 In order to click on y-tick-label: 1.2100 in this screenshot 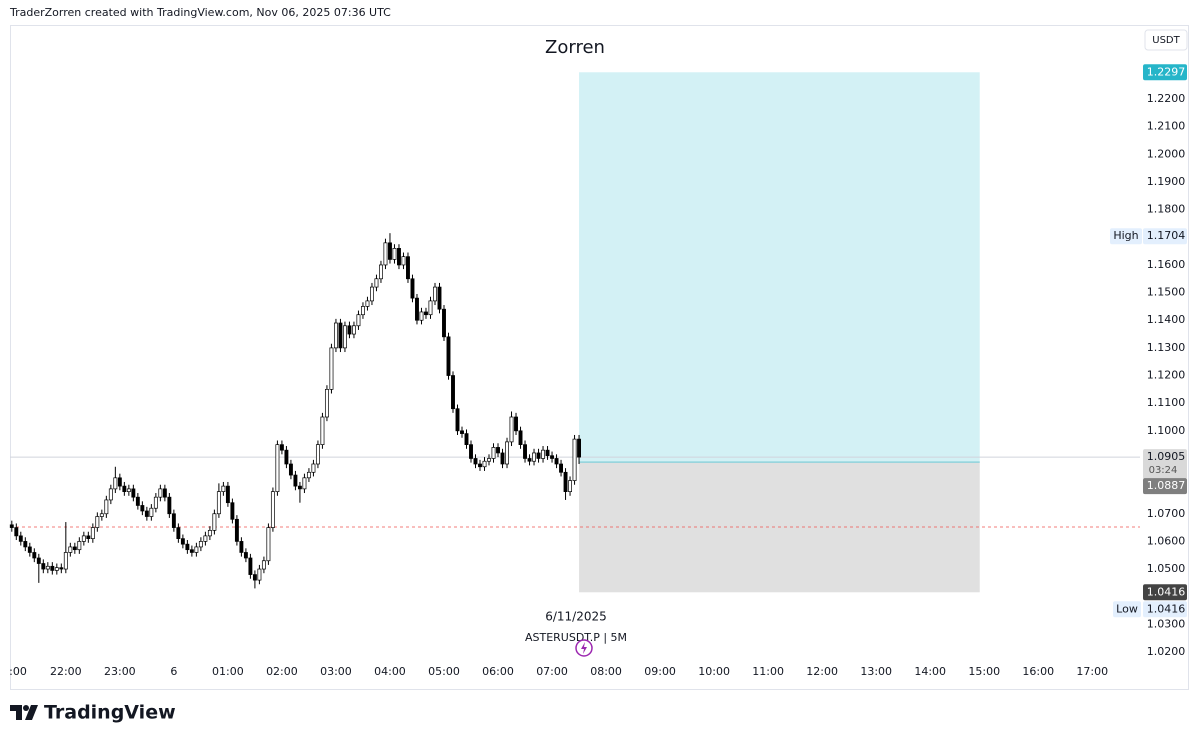, I will do `click(1166, 126)`.